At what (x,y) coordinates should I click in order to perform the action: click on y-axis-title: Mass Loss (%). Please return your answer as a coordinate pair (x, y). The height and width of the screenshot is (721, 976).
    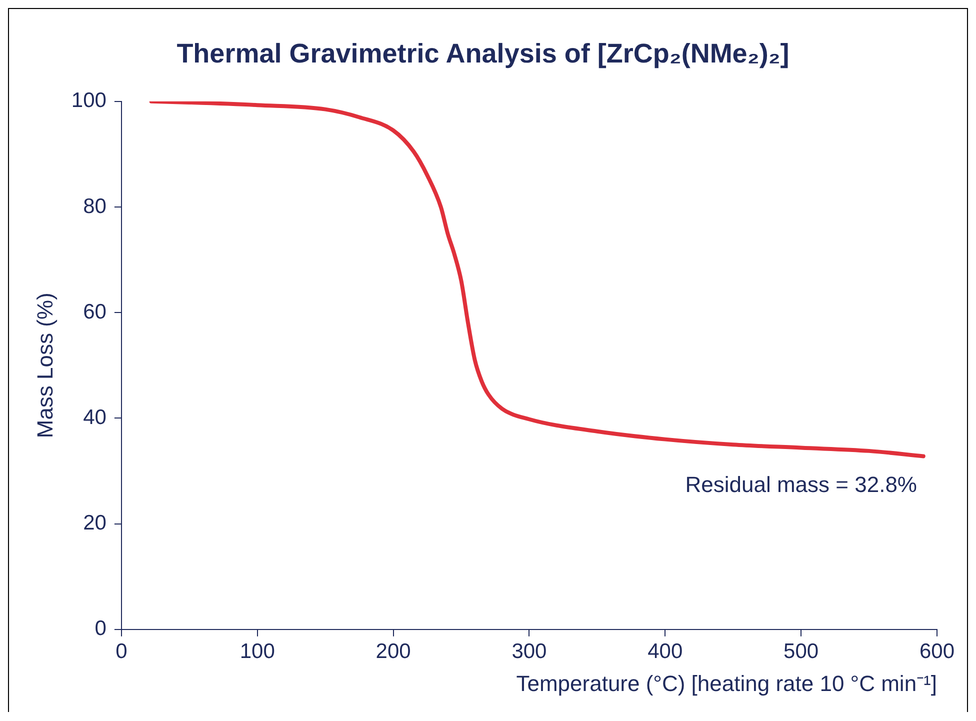
    Looking at the image, I should click on (45, 365).